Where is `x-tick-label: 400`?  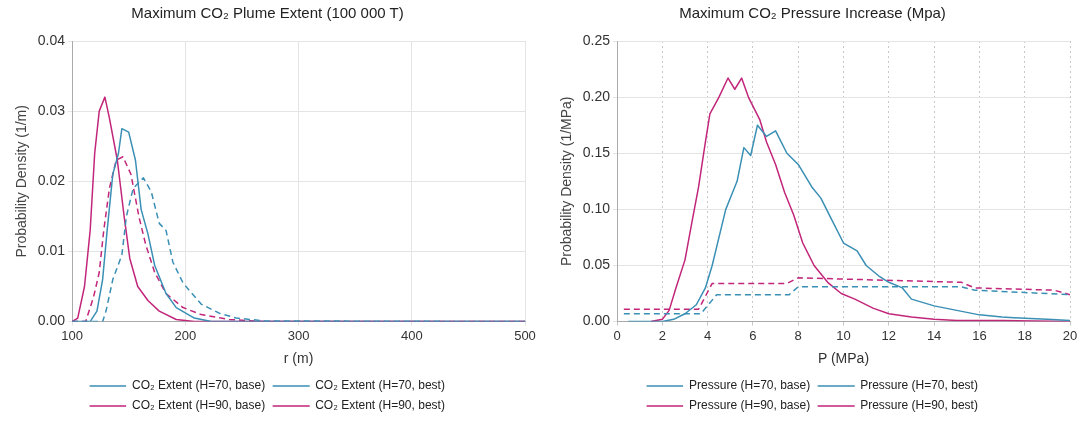
x-tick-label: 400 is located at coordinates (411, 335).